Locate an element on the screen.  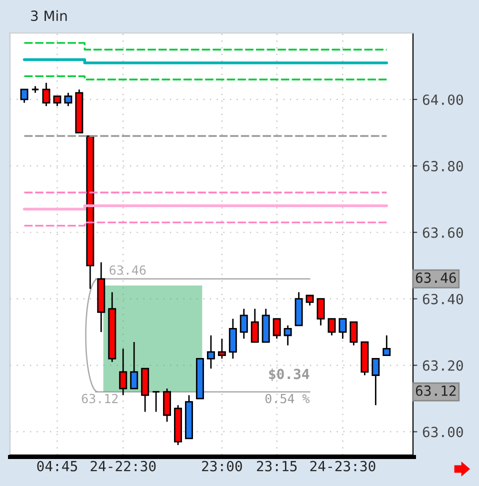
y-tick-label: 63.60 is located at coordinates (442, 232).